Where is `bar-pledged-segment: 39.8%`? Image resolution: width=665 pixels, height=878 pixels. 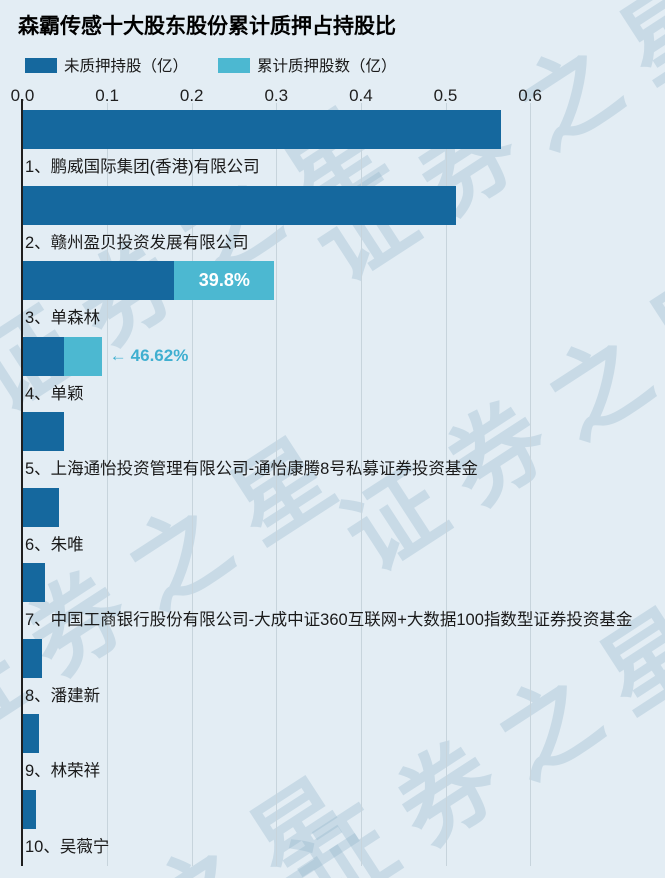 bar-pledged-segment: 39.8% is located at coordinates (224, 280).